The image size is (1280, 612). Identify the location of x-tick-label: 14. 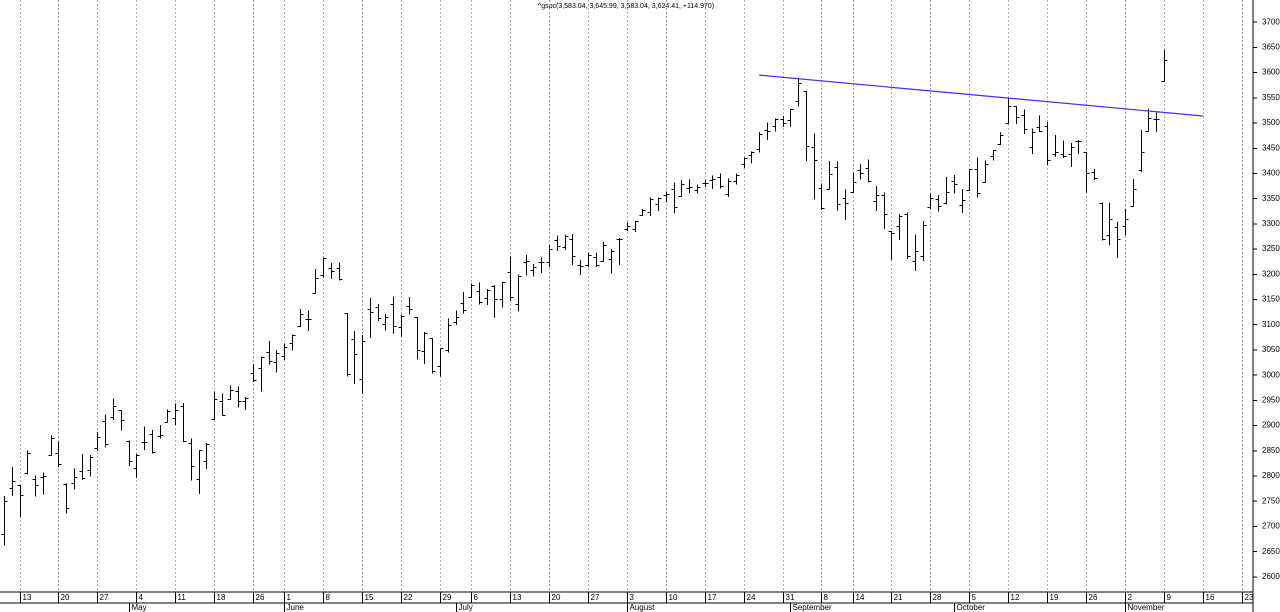
(860, 597).